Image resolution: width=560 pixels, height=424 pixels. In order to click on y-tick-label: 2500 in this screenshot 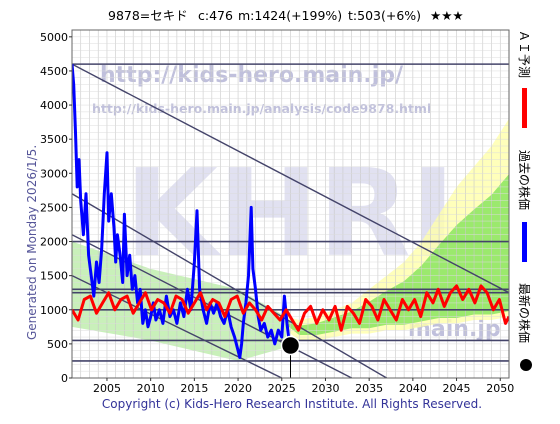, I will do `click(54, 207)`.